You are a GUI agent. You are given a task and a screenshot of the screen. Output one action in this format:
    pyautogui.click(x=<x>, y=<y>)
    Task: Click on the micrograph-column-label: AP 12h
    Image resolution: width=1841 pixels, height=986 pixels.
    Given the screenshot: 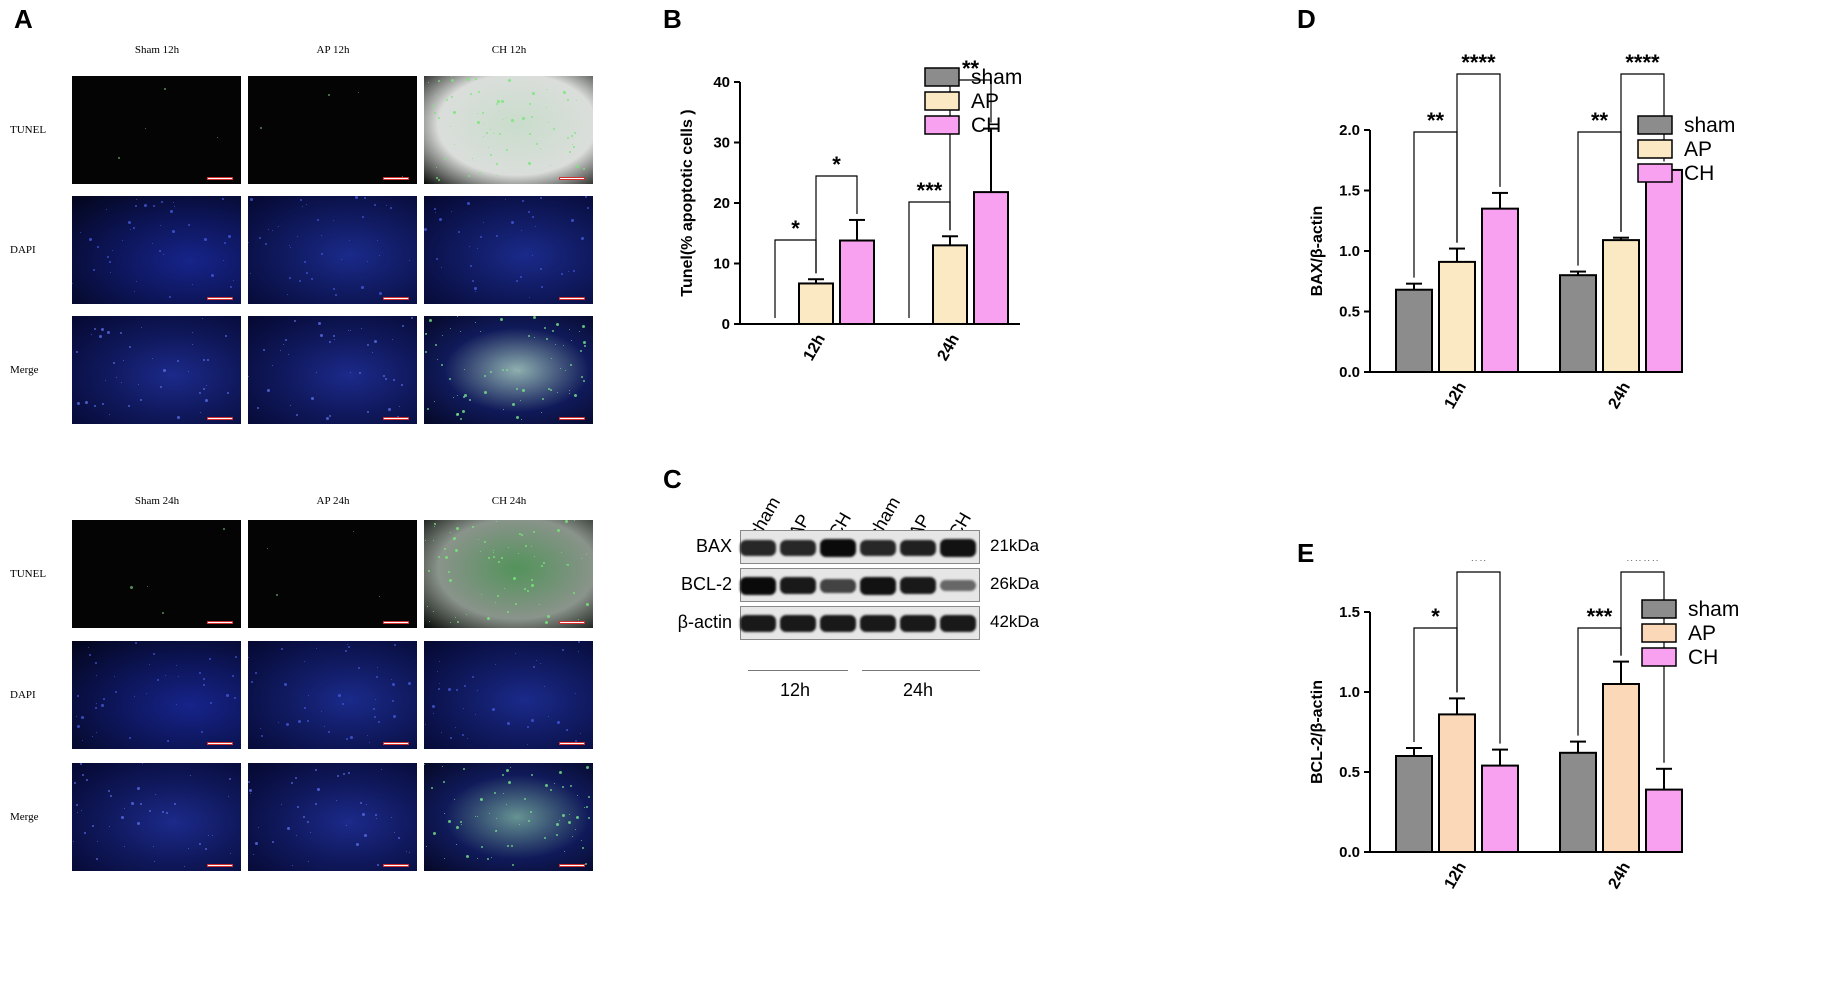 What is the action you would take?
    pyautogui.click(x=333, y=50)
    